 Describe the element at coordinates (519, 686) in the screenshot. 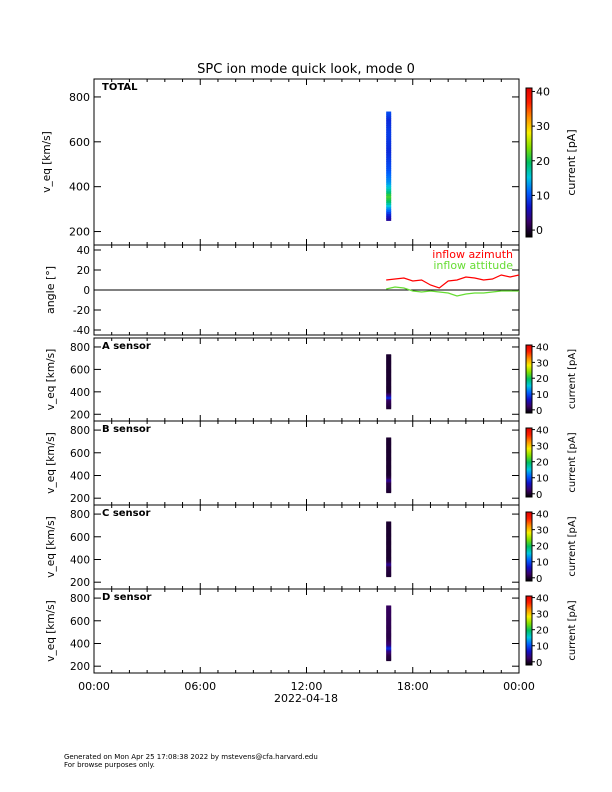

I see `x-tick-label: 00:00` at that location.